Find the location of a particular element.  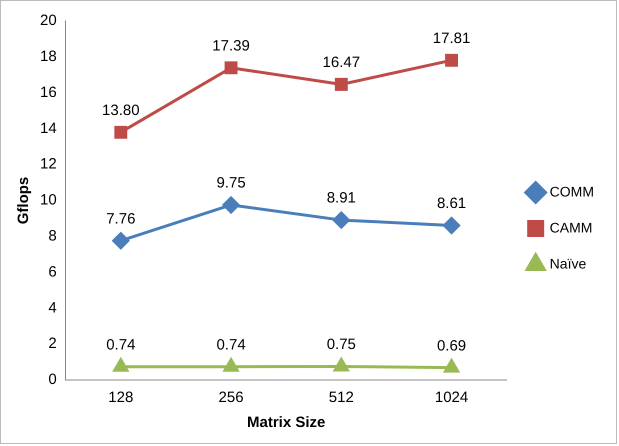

legend-label: CAMM is located at coordinates (571, 227).